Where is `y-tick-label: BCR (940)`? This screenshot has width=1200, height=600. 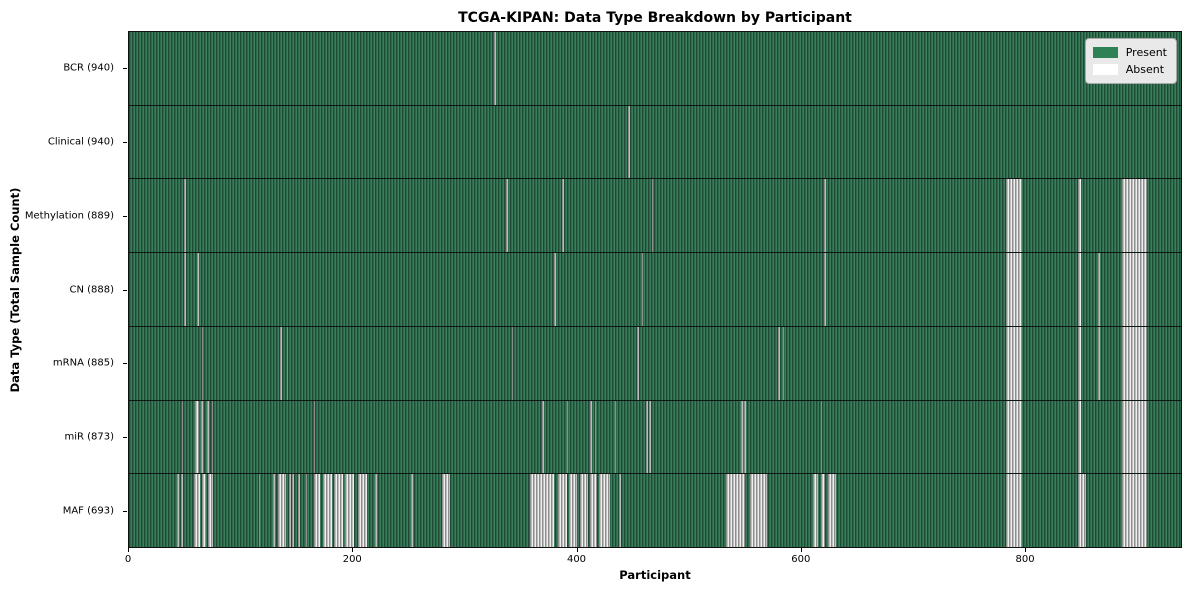
y-tick-label: BCR (940) is located at coordinates (88, 68).